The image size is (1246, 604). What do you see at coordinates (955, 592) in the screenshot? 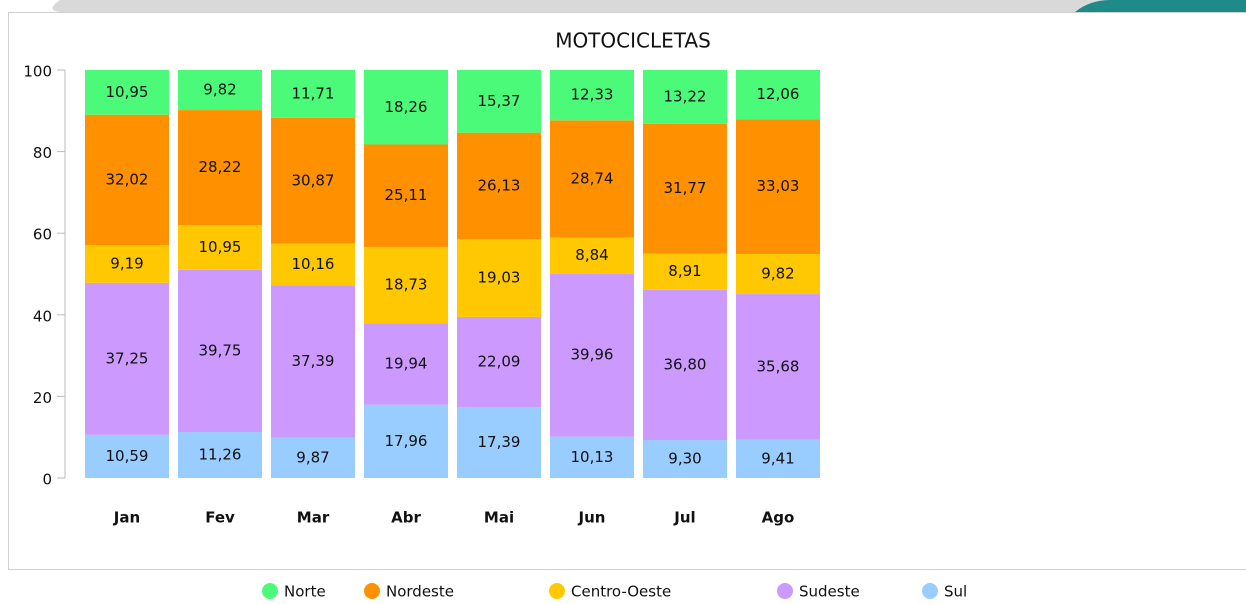
I see `legend-label: Sul` at bounding box center [955, 592].